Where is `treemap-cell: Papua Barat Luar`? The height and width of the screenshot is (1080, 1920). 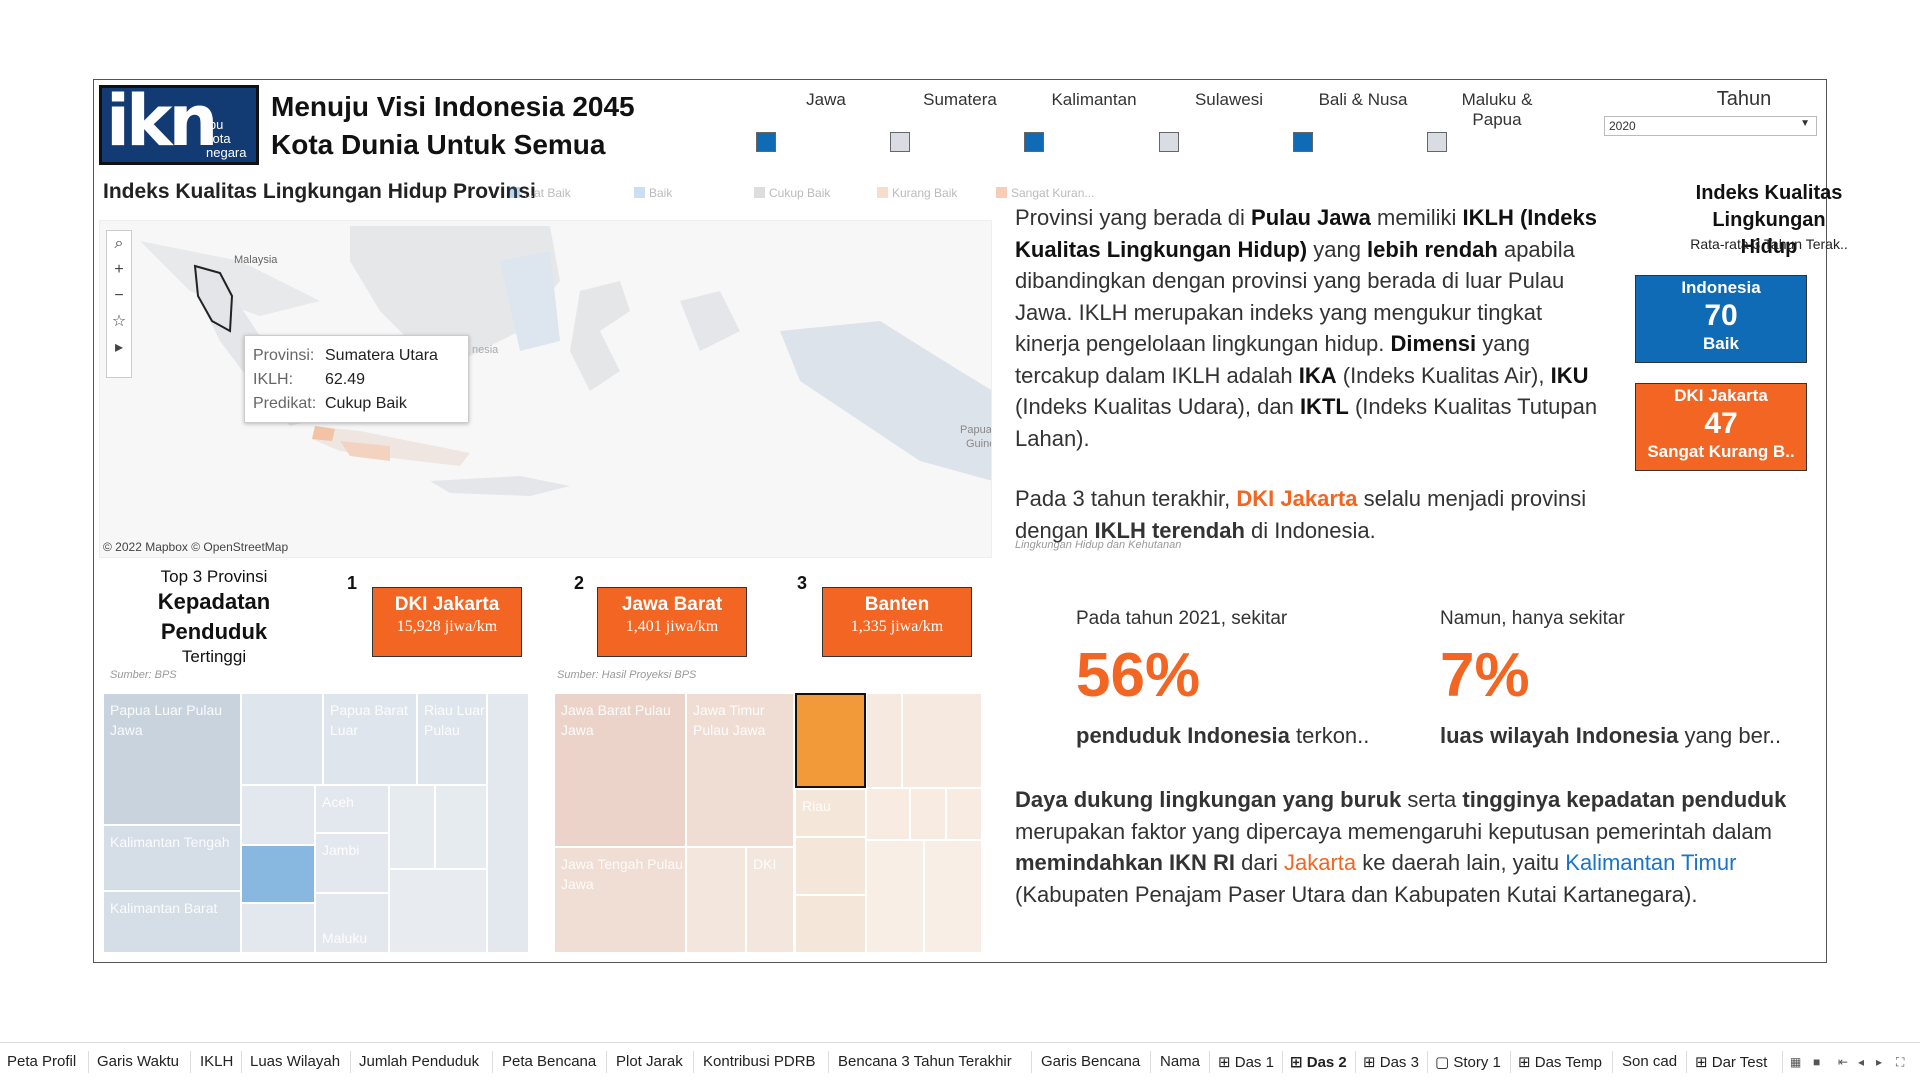
treemap-cell: Papua Barat Luar is located at coordinates (370, 739).